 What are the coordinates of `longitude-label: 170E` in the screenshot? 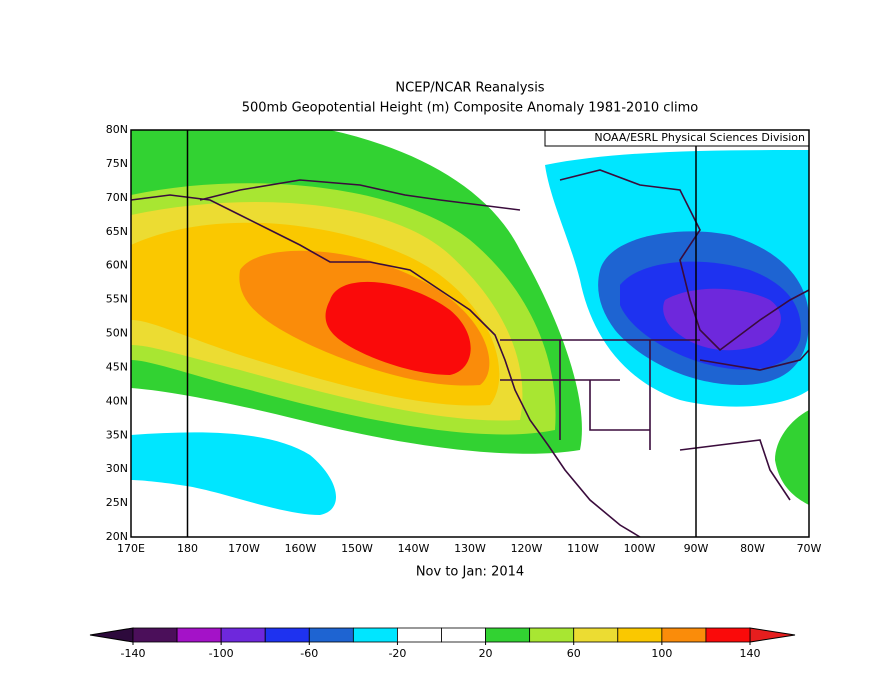 It's located at (131, 548).